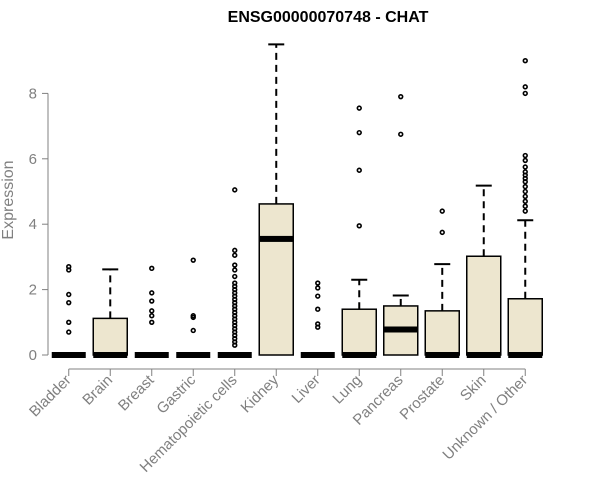 The height and width of the screenshot is (500, 600). I want to click on x-tick-label: Breast, so click(136, 392).